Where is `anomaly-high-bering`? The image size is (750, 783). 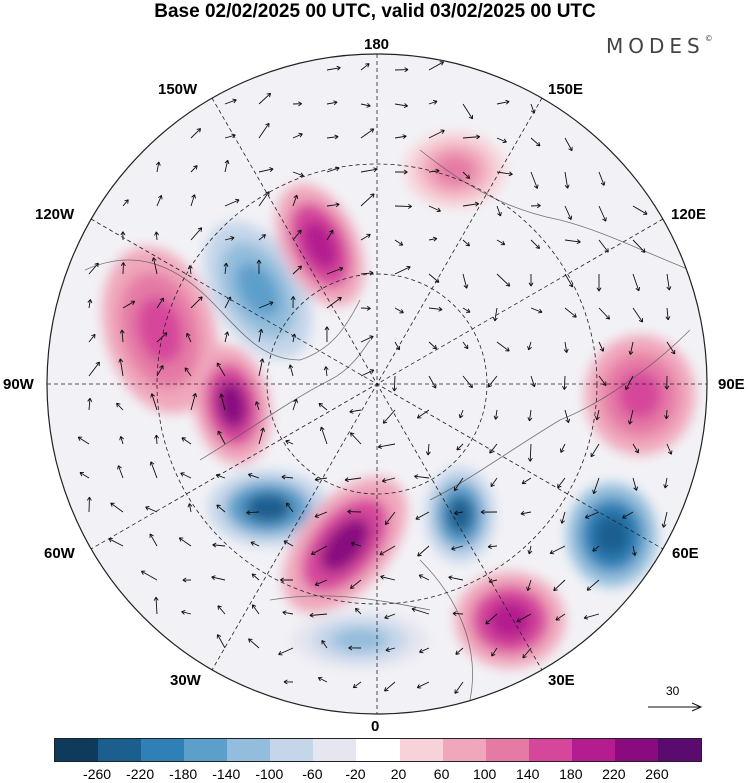 anomaly-high-bering is located at coordinates (320, 245).